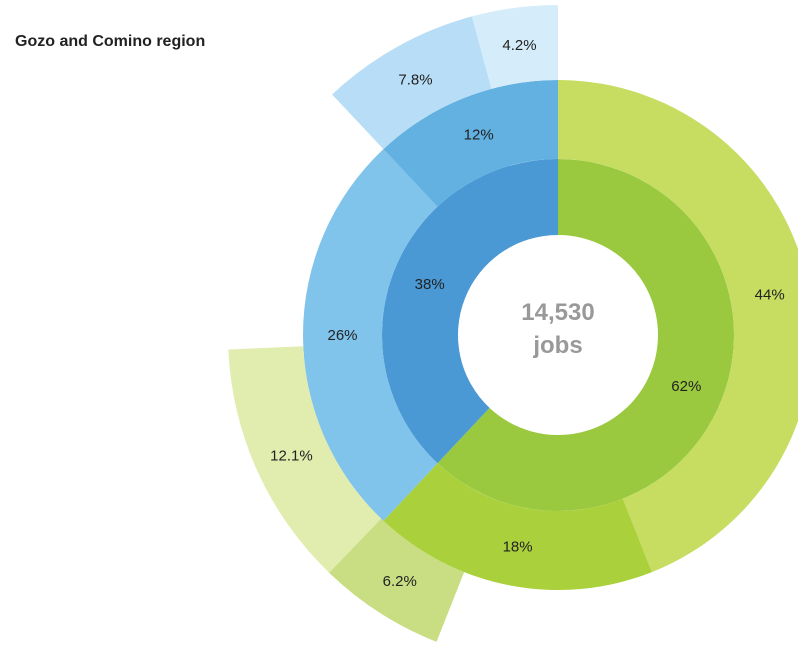 The width and height of the screenshot is (798, 661). I want to click on inner-segment-1-label: 38%, so click(430, 284).